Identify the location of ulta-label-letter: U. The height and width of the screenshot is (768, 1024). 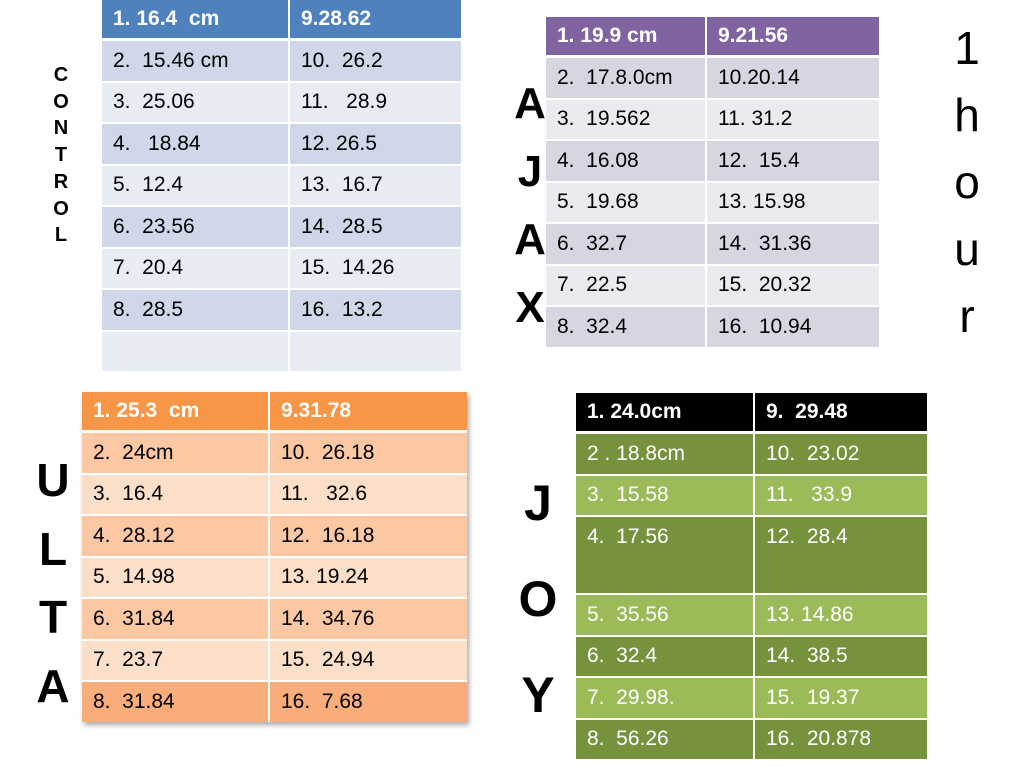
(53, 480).